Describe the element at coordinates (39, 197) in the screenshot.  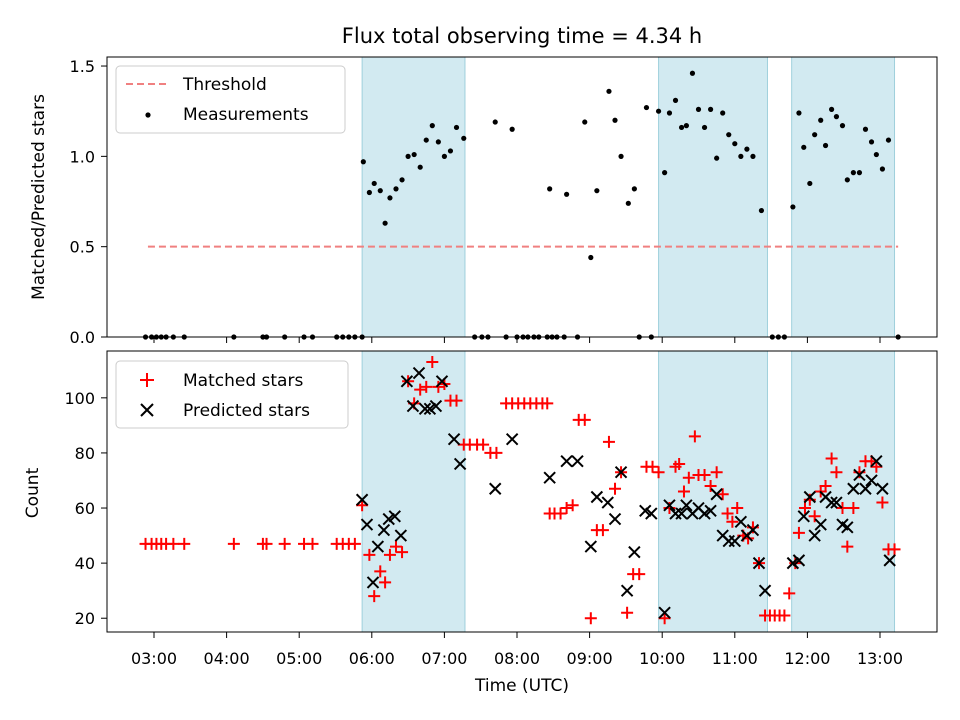
I see `top-y-axis-label: Matched/Predicted stars` at that location.